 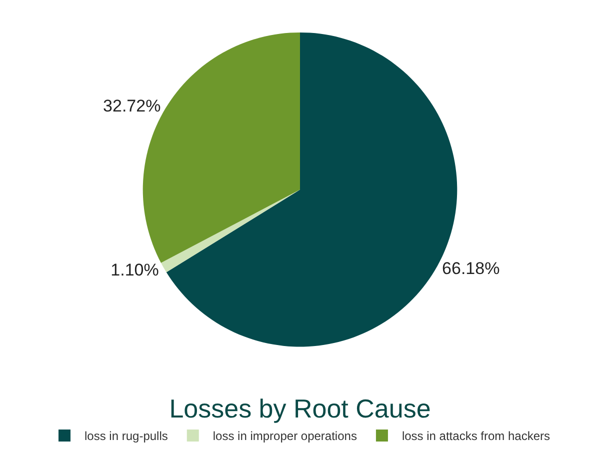 What do you see at coordinates (134, 270) in the screenshot?
I see `data-label: 1.10%` at bounding box center [134, 270].